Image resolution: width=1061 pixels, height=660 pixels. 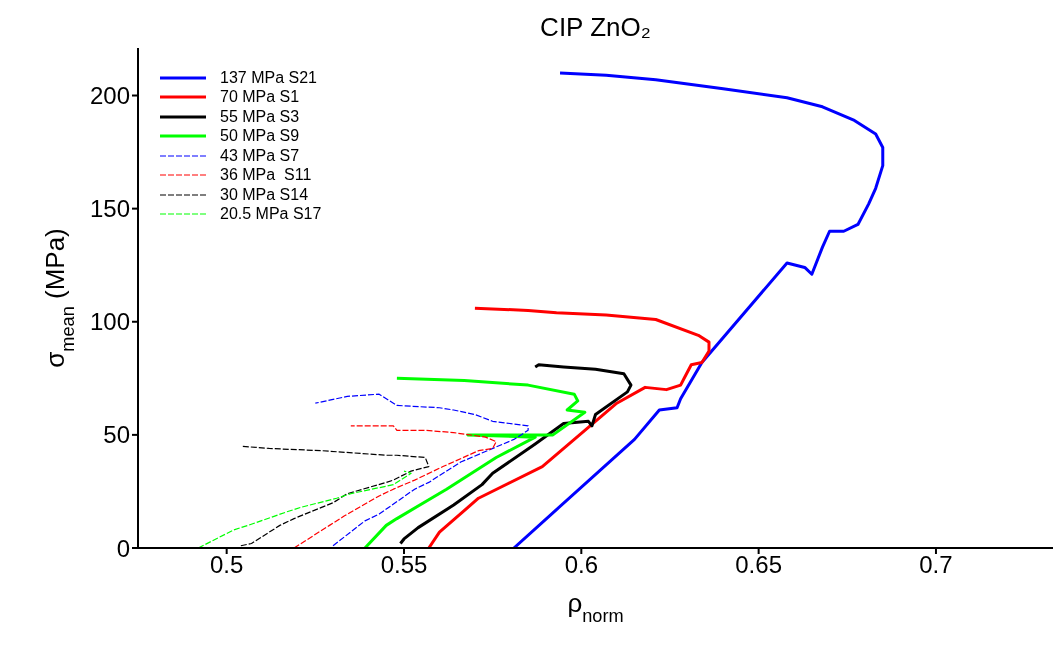 I want to click on x-tick-label: 0.65, so click(x=758, y=565).